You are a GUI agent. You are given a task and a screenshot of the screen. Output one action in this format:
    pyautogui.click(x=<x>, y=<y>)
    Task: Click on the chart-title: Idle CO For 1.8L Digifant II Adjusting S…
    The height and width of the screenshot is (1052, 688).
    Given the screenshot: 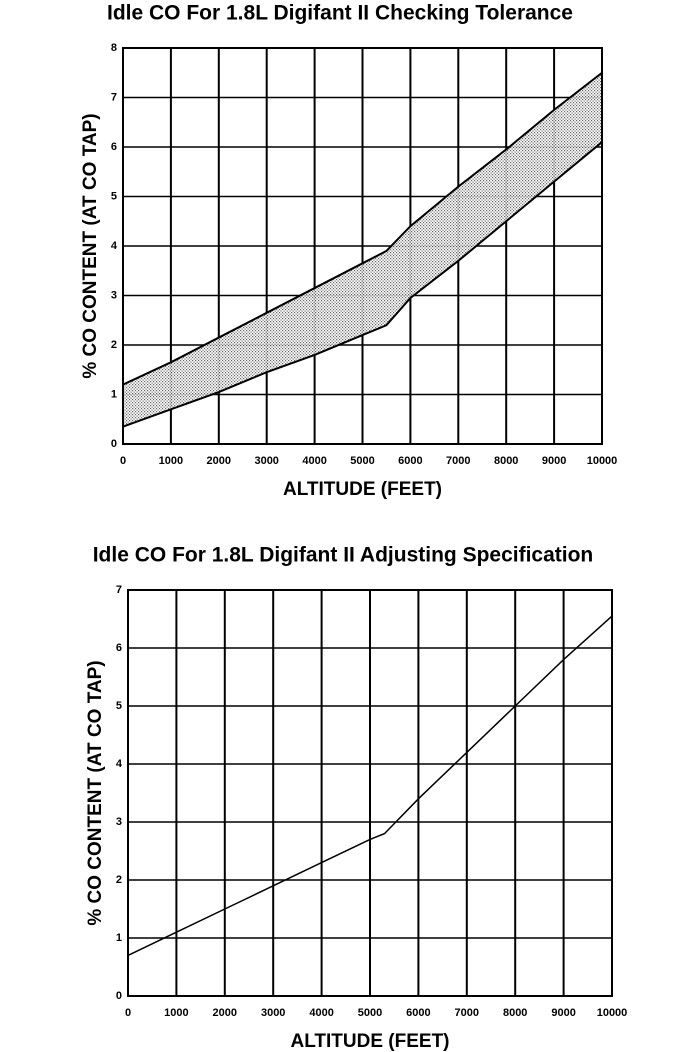 What is the action you would take?
    pyautogui.click(x=343, y=555)
    